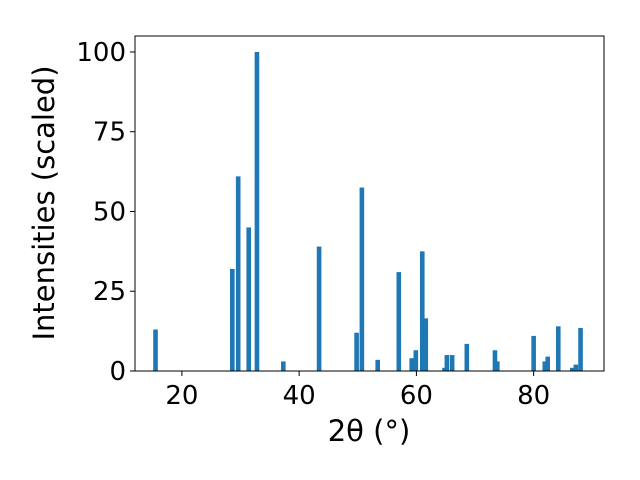 Image resolution: width=640 pixels, height=480 pixels. I want to click on x-tick-label: 20, so click(181, 396).